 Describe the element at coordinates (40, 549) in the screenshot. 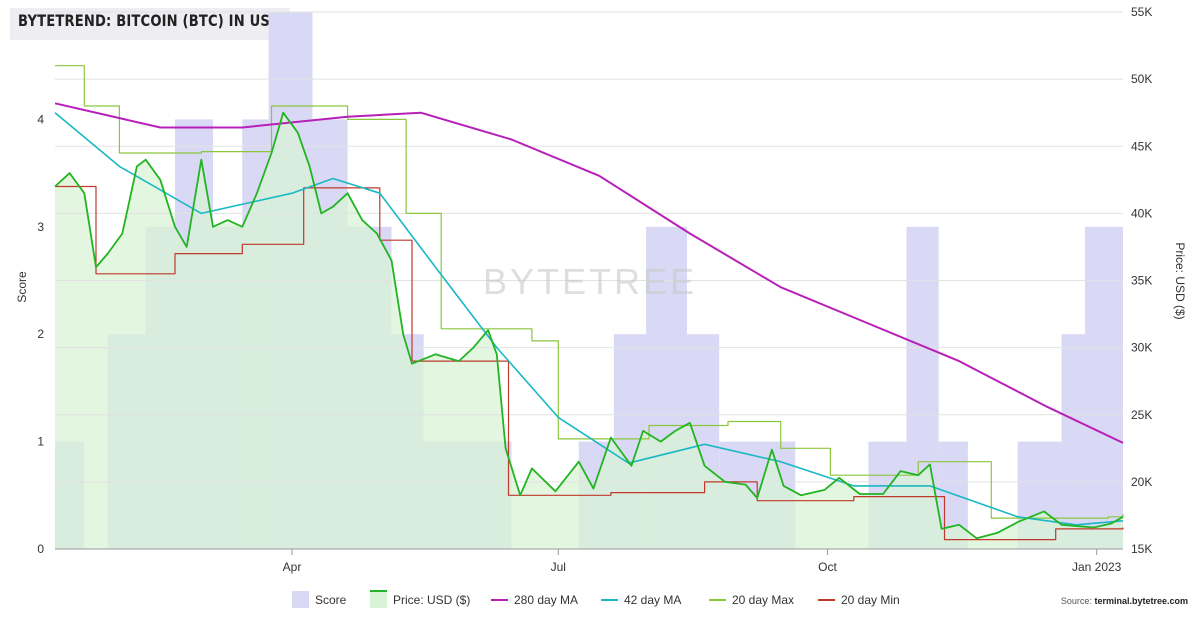

I see `left-tick-label: 0` at that location.